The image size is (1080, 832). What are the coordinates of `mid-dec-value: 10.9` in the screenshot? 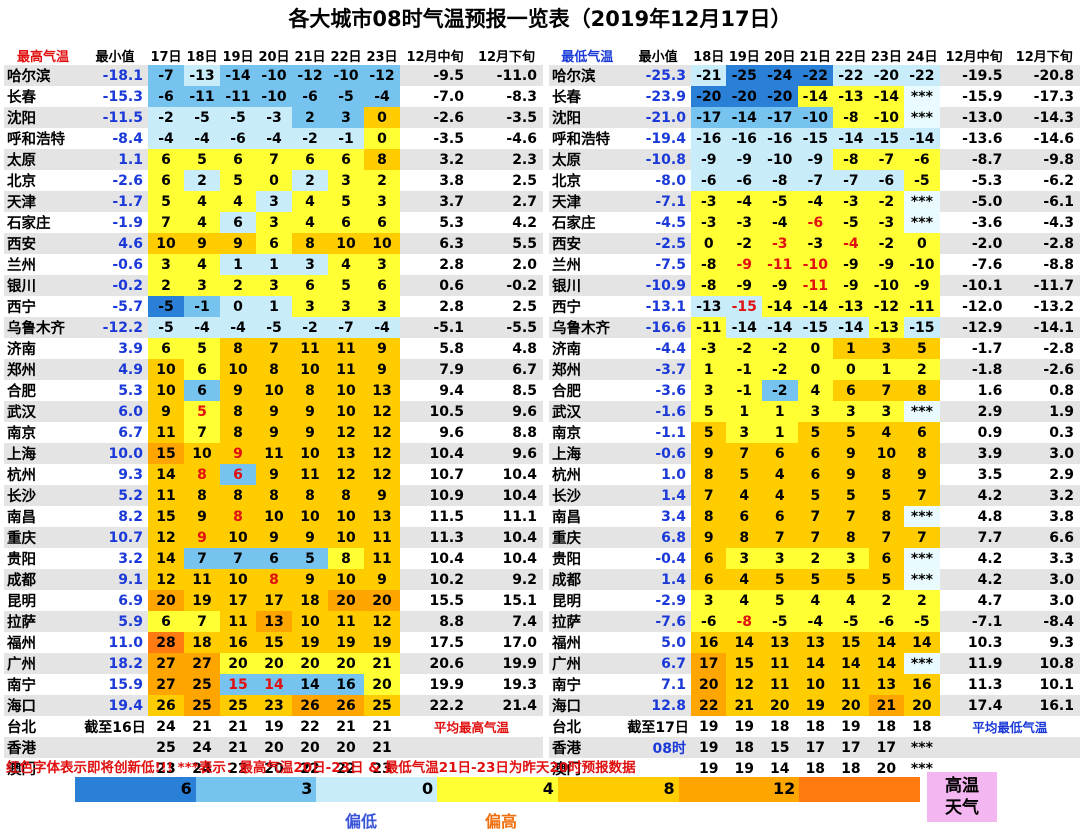 It's located at (446, 495).